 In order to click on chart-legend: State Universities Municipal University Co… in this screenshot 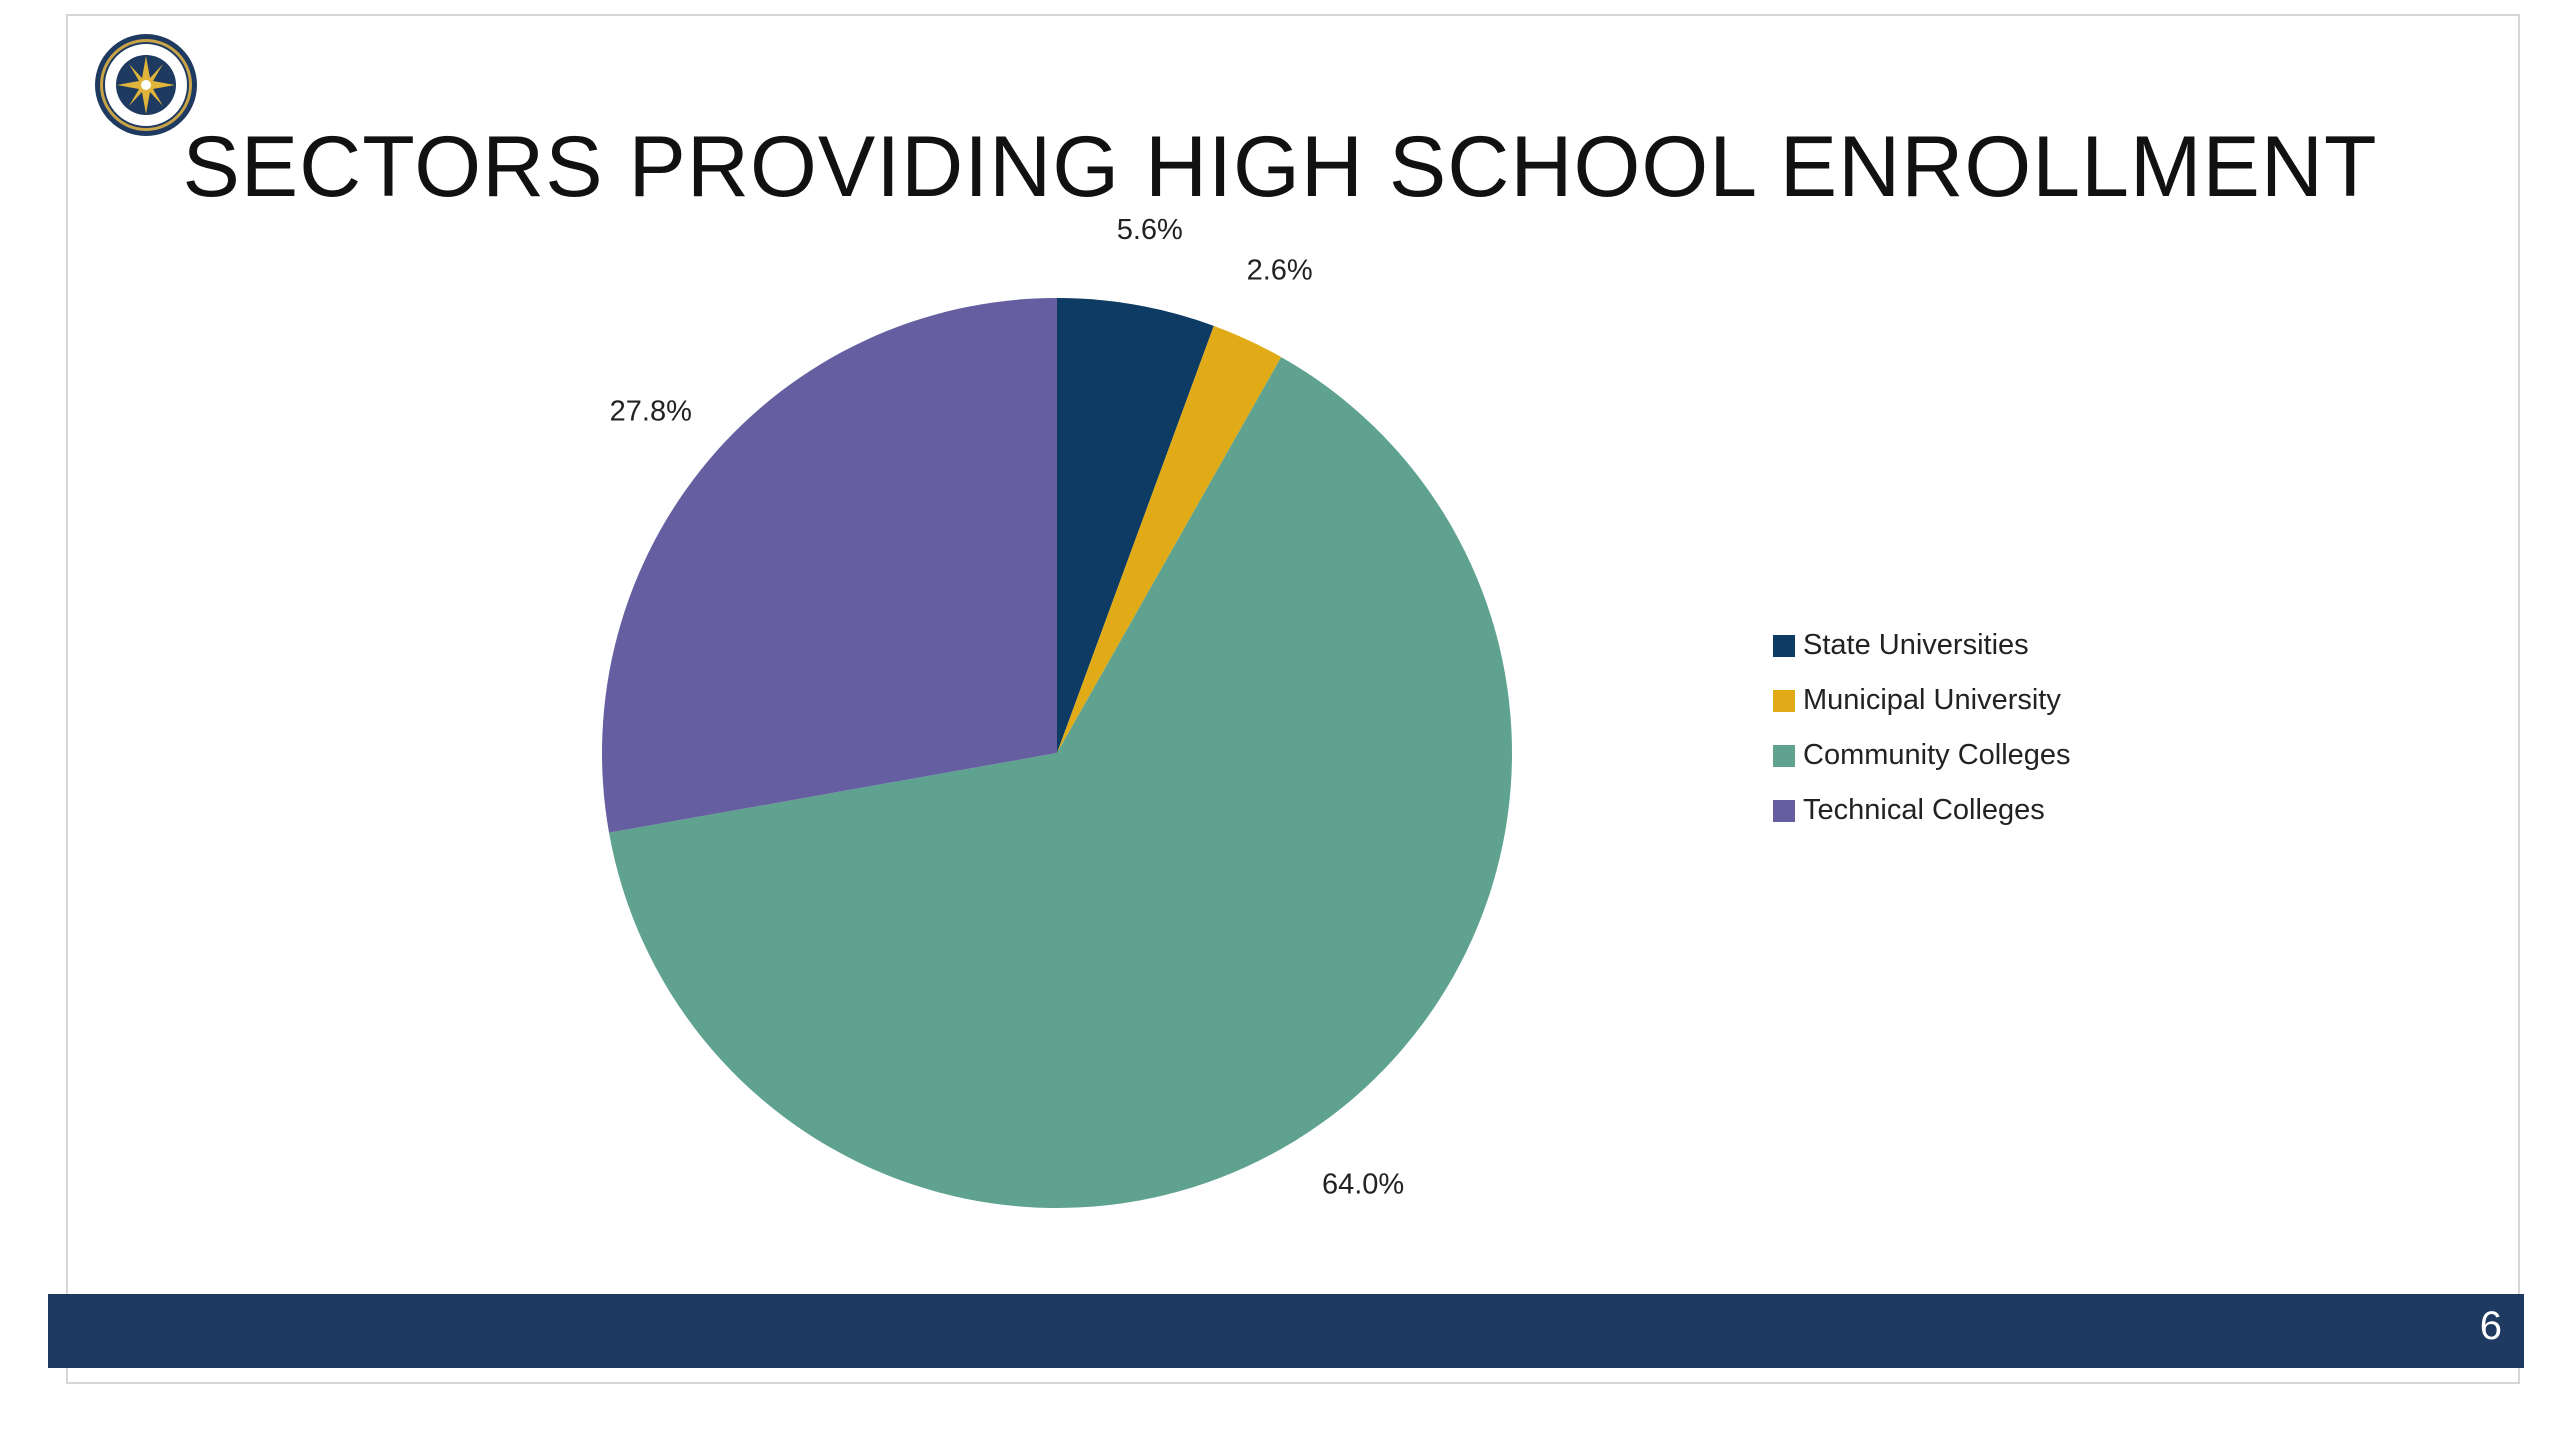, I will do `click(1922, 728)`.